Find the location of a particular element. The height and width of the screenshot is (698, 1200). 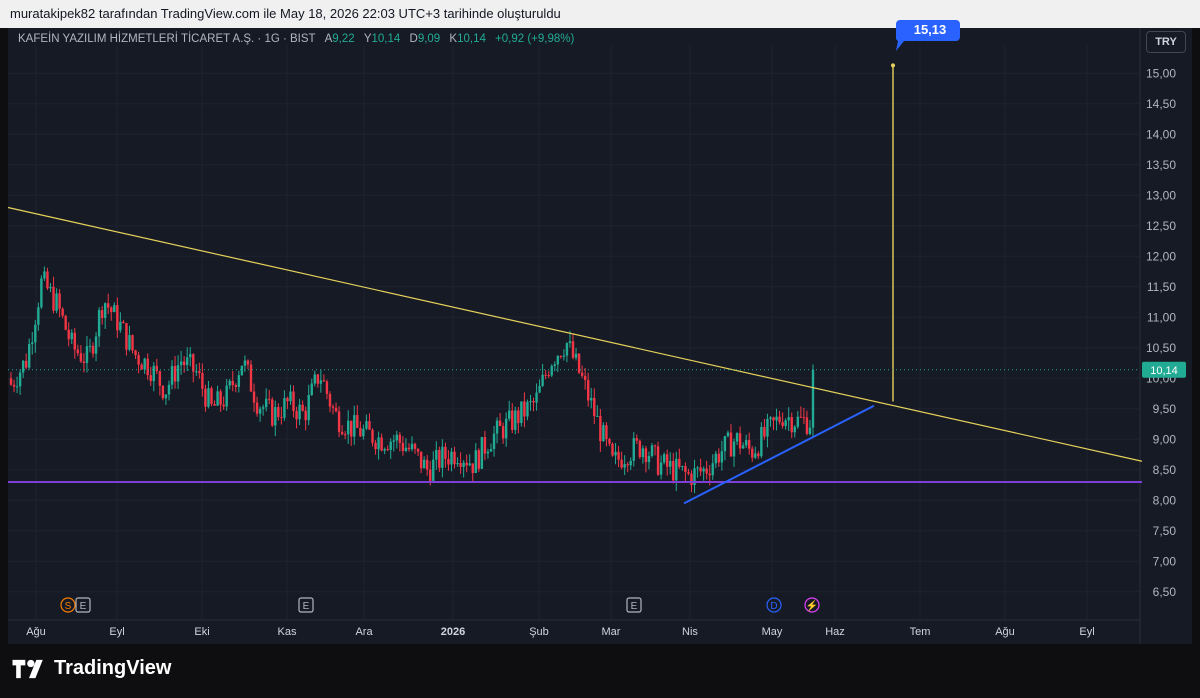

y-tick-label: 11,50 is located at coordinates (1161, 287).